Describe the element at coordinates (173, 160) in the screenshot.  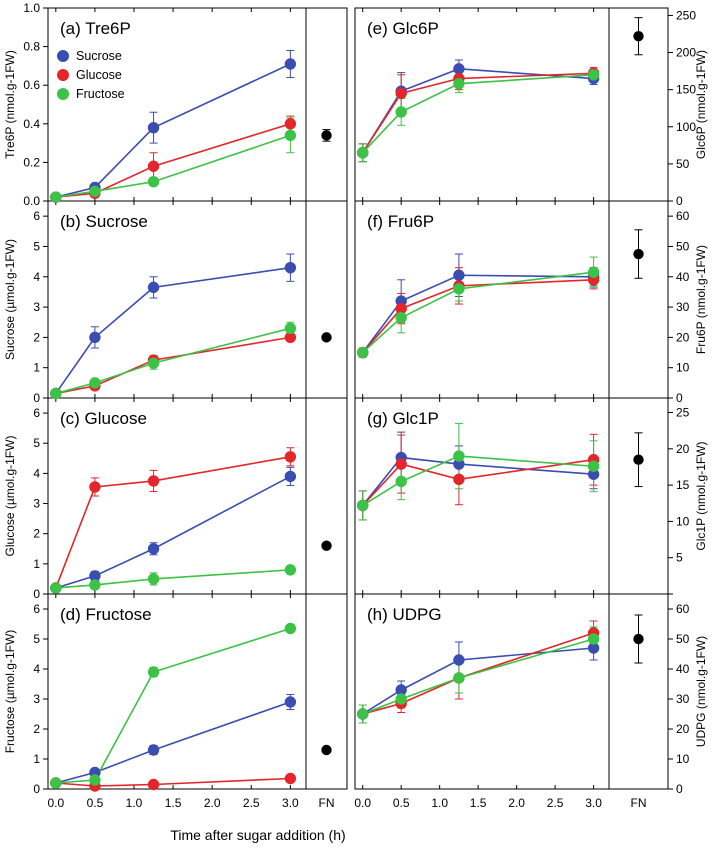
I see `series-line-glucose-a` at that location.